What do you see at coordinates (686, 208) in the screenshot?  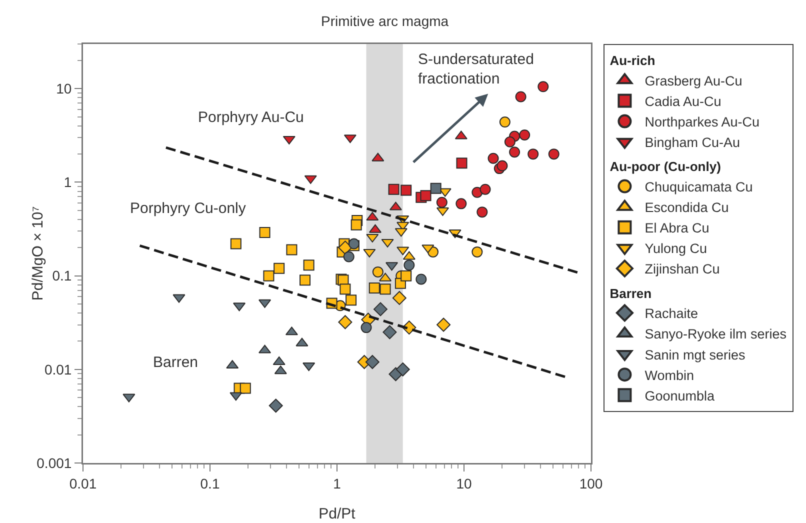 I see `legend-label: Escondida Cu` at bounding box center [686, 208].